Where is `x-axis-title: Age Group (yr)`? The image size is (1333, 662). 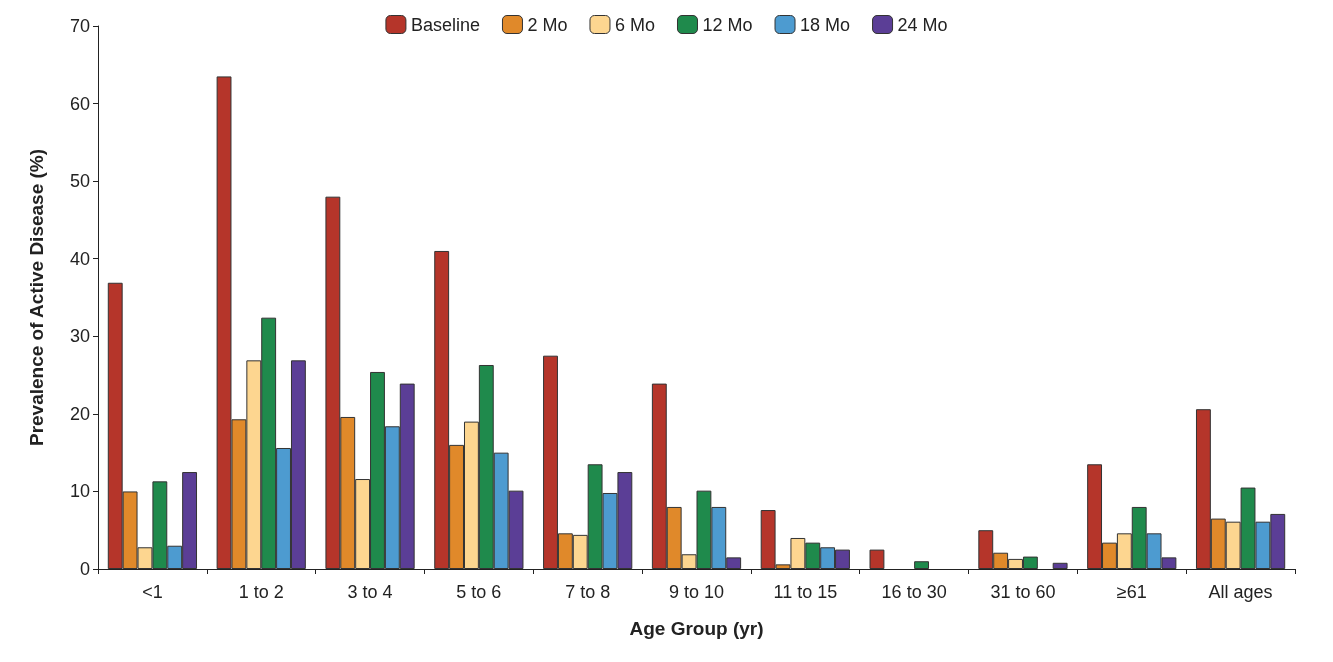 x-axis-title: Age Group (yr) is located at coordinates (696, 628).